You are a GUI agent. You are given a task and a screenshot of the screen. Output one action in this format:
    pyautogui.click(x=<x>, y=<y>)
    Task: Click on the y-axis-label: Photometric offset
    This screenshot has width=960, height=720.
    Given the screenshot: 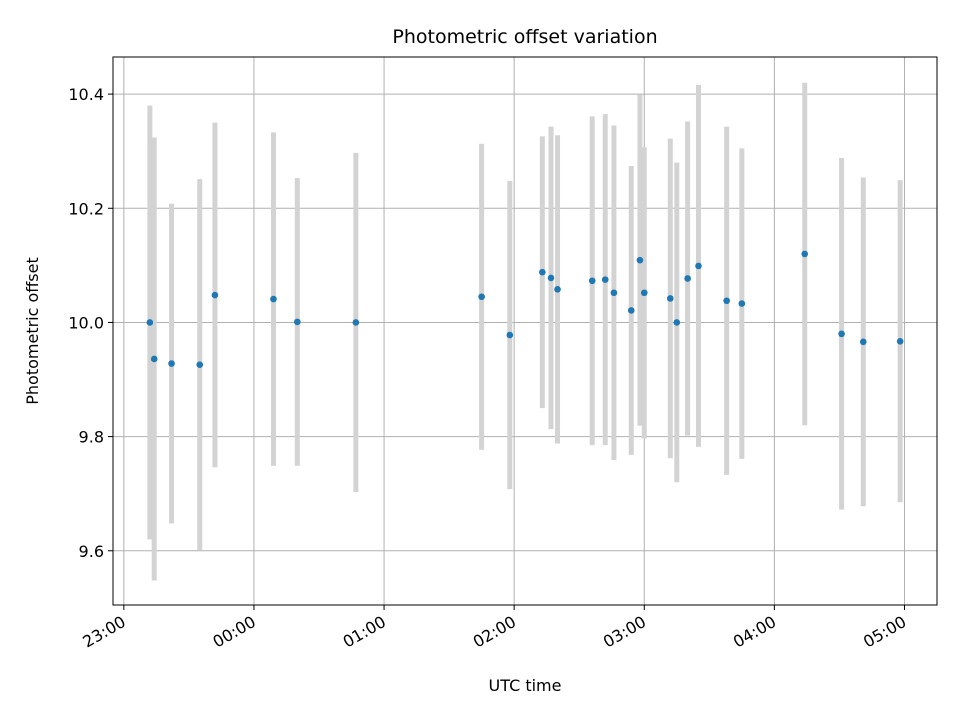 What is the action you would take?
    pyautogui.click(x=32, y=331)
    